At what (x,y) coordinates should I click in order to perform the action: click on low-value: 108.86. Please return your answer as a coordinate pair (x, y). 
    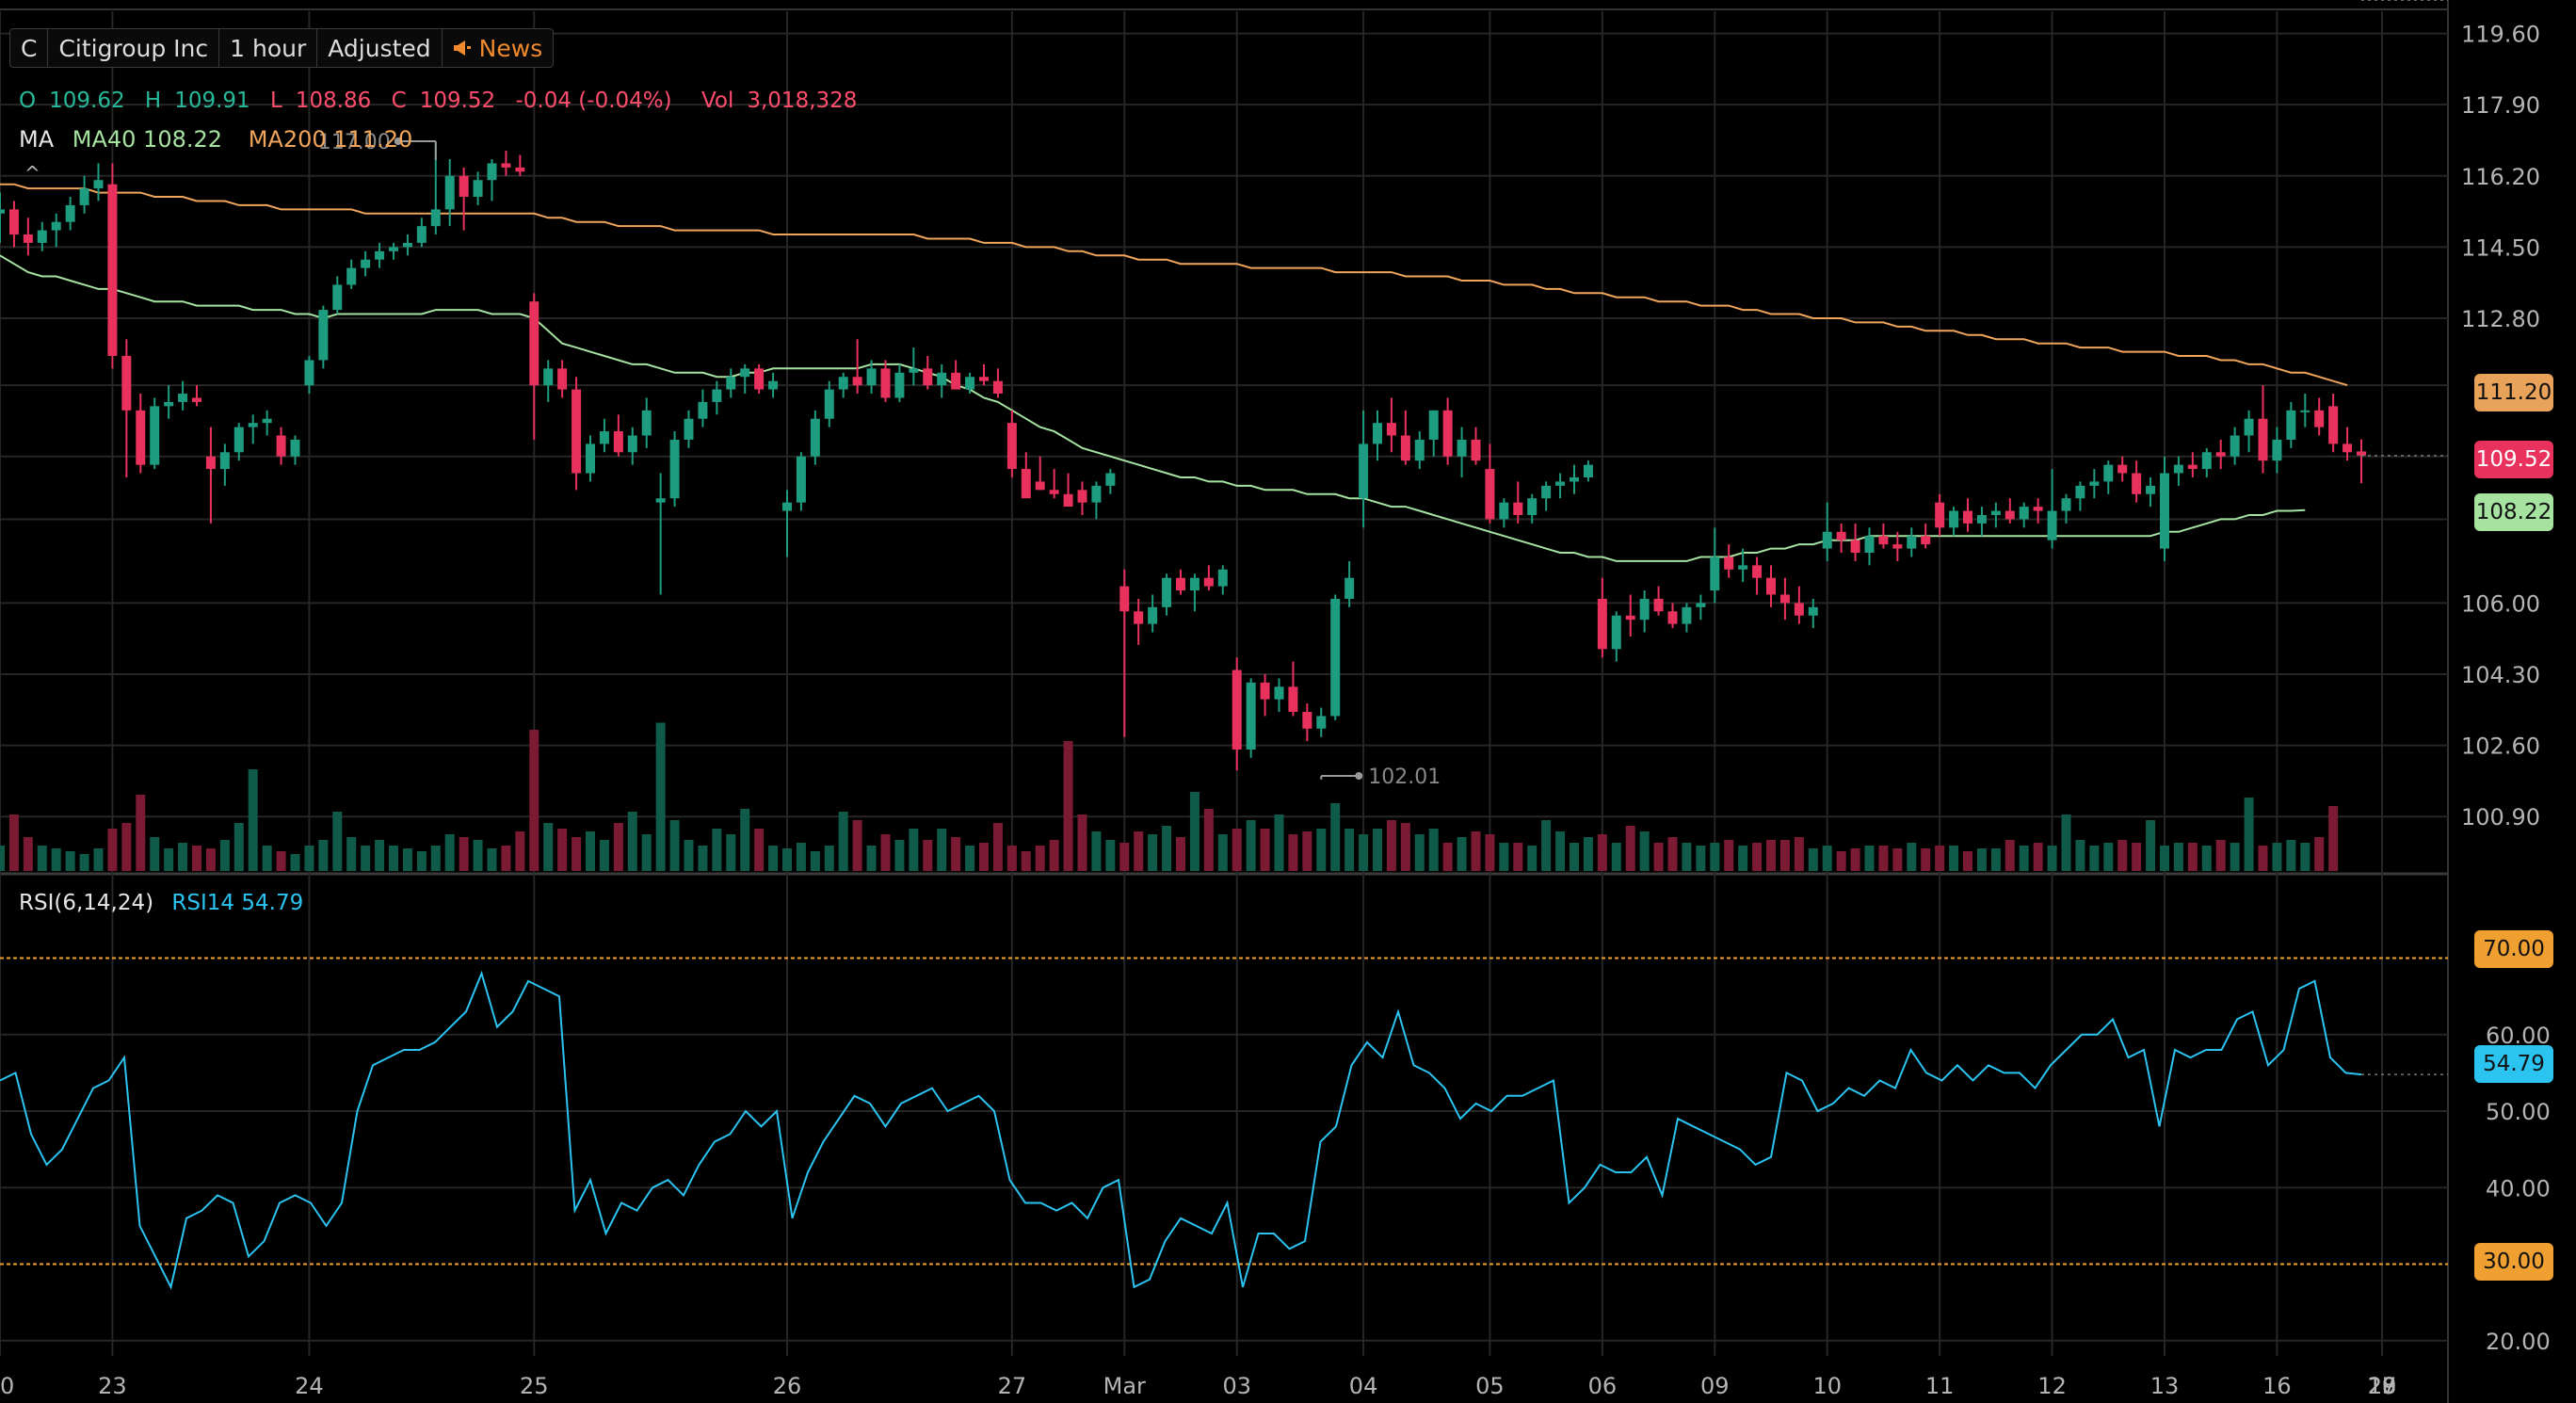
    Looking at the image, I should click on (333, 101).